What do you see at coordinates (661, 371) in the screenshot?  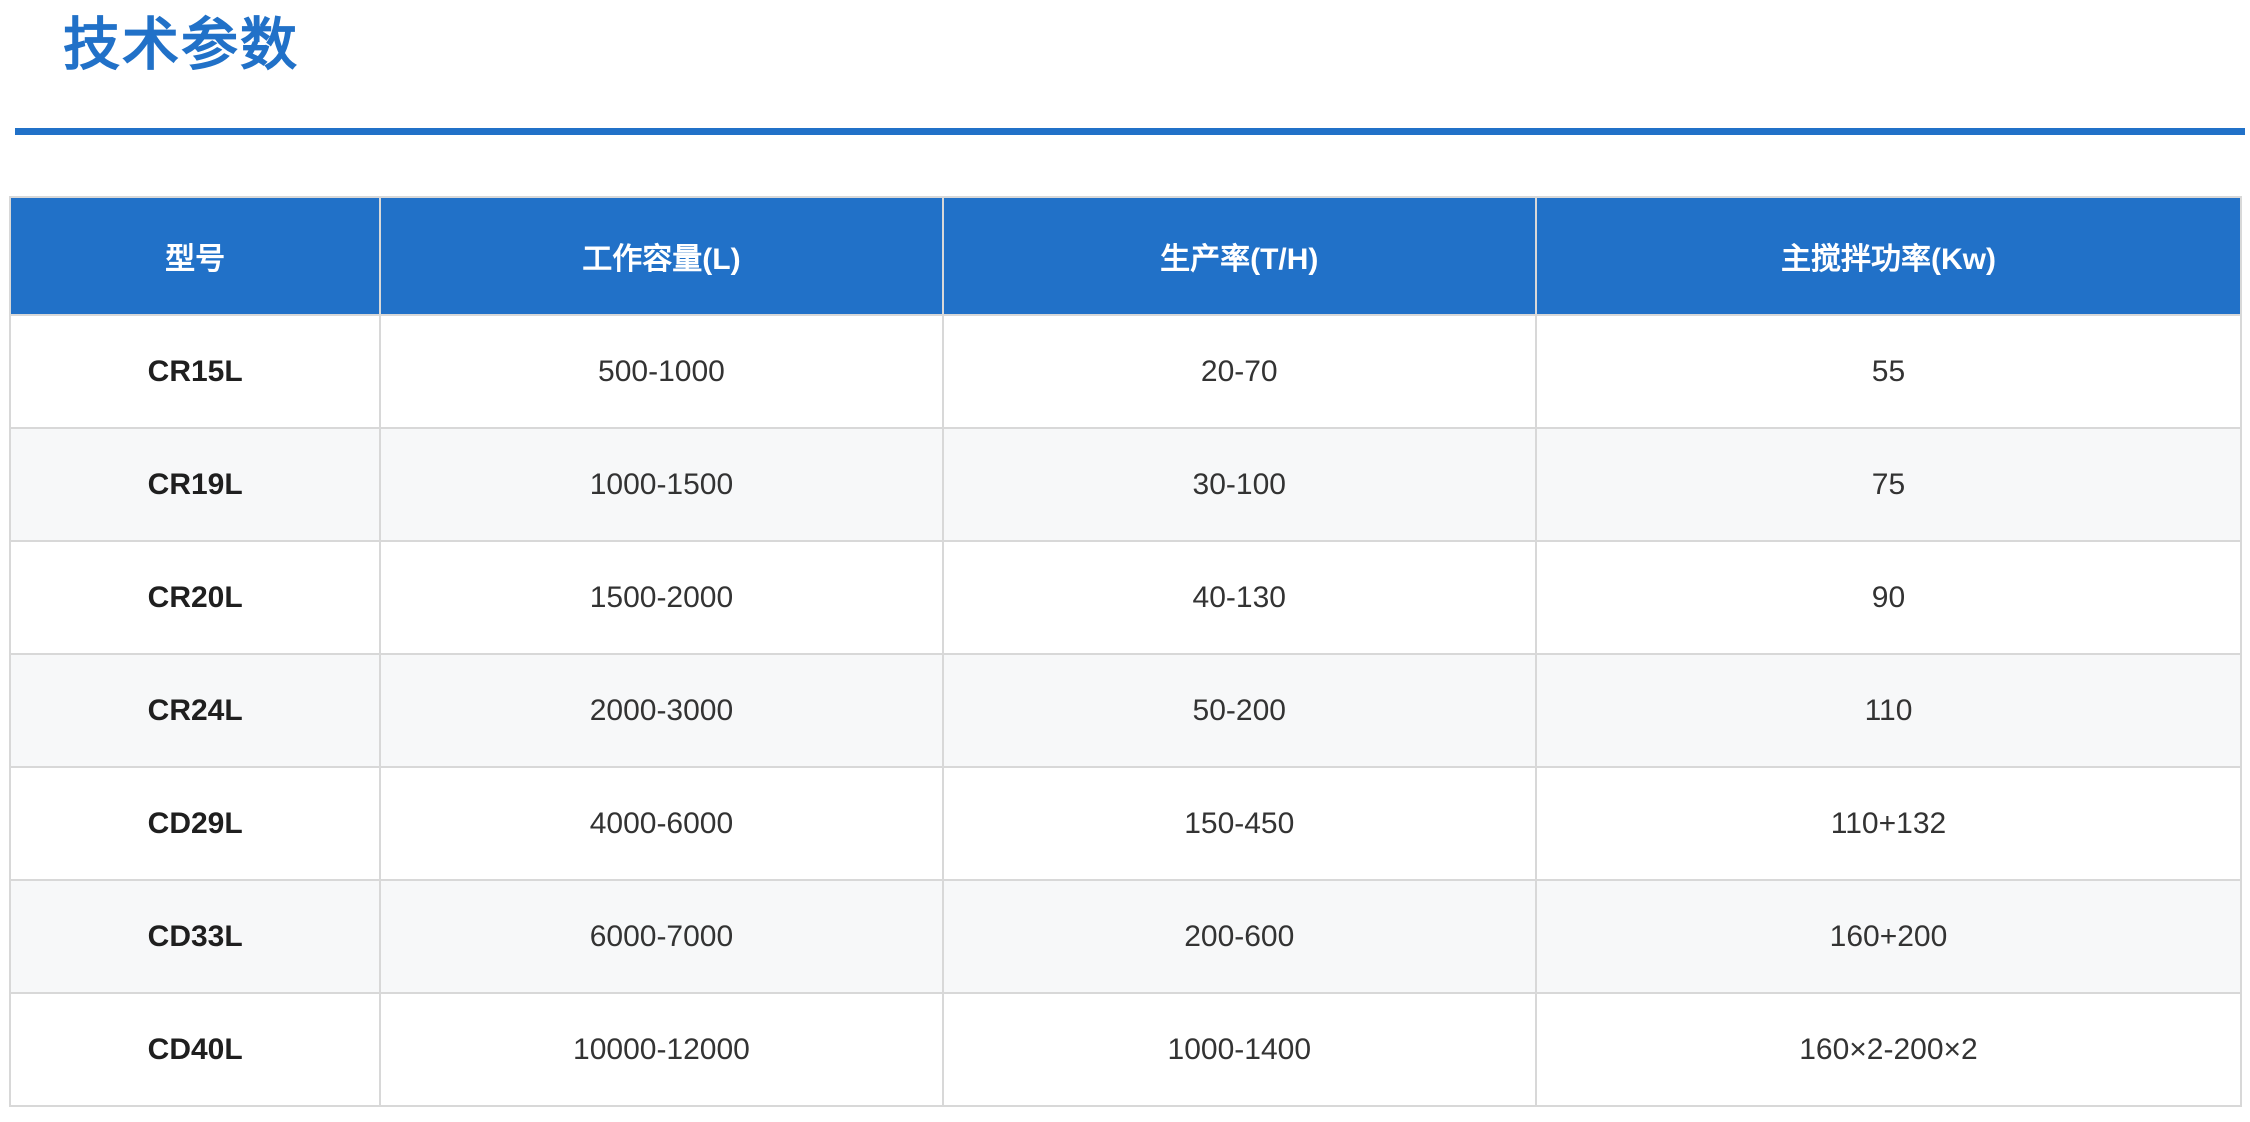 I see `cell-capacity: 500-1000` at bounding box center [661, 371].